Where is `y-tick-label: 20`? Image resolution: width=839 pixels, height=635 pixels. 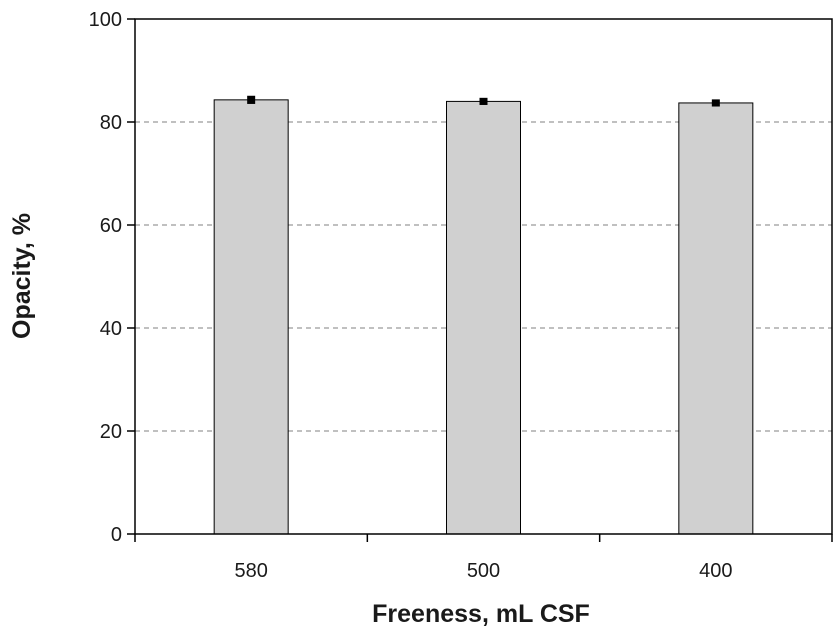 y-tick-label: 20 is located at coordinates (111, 432).